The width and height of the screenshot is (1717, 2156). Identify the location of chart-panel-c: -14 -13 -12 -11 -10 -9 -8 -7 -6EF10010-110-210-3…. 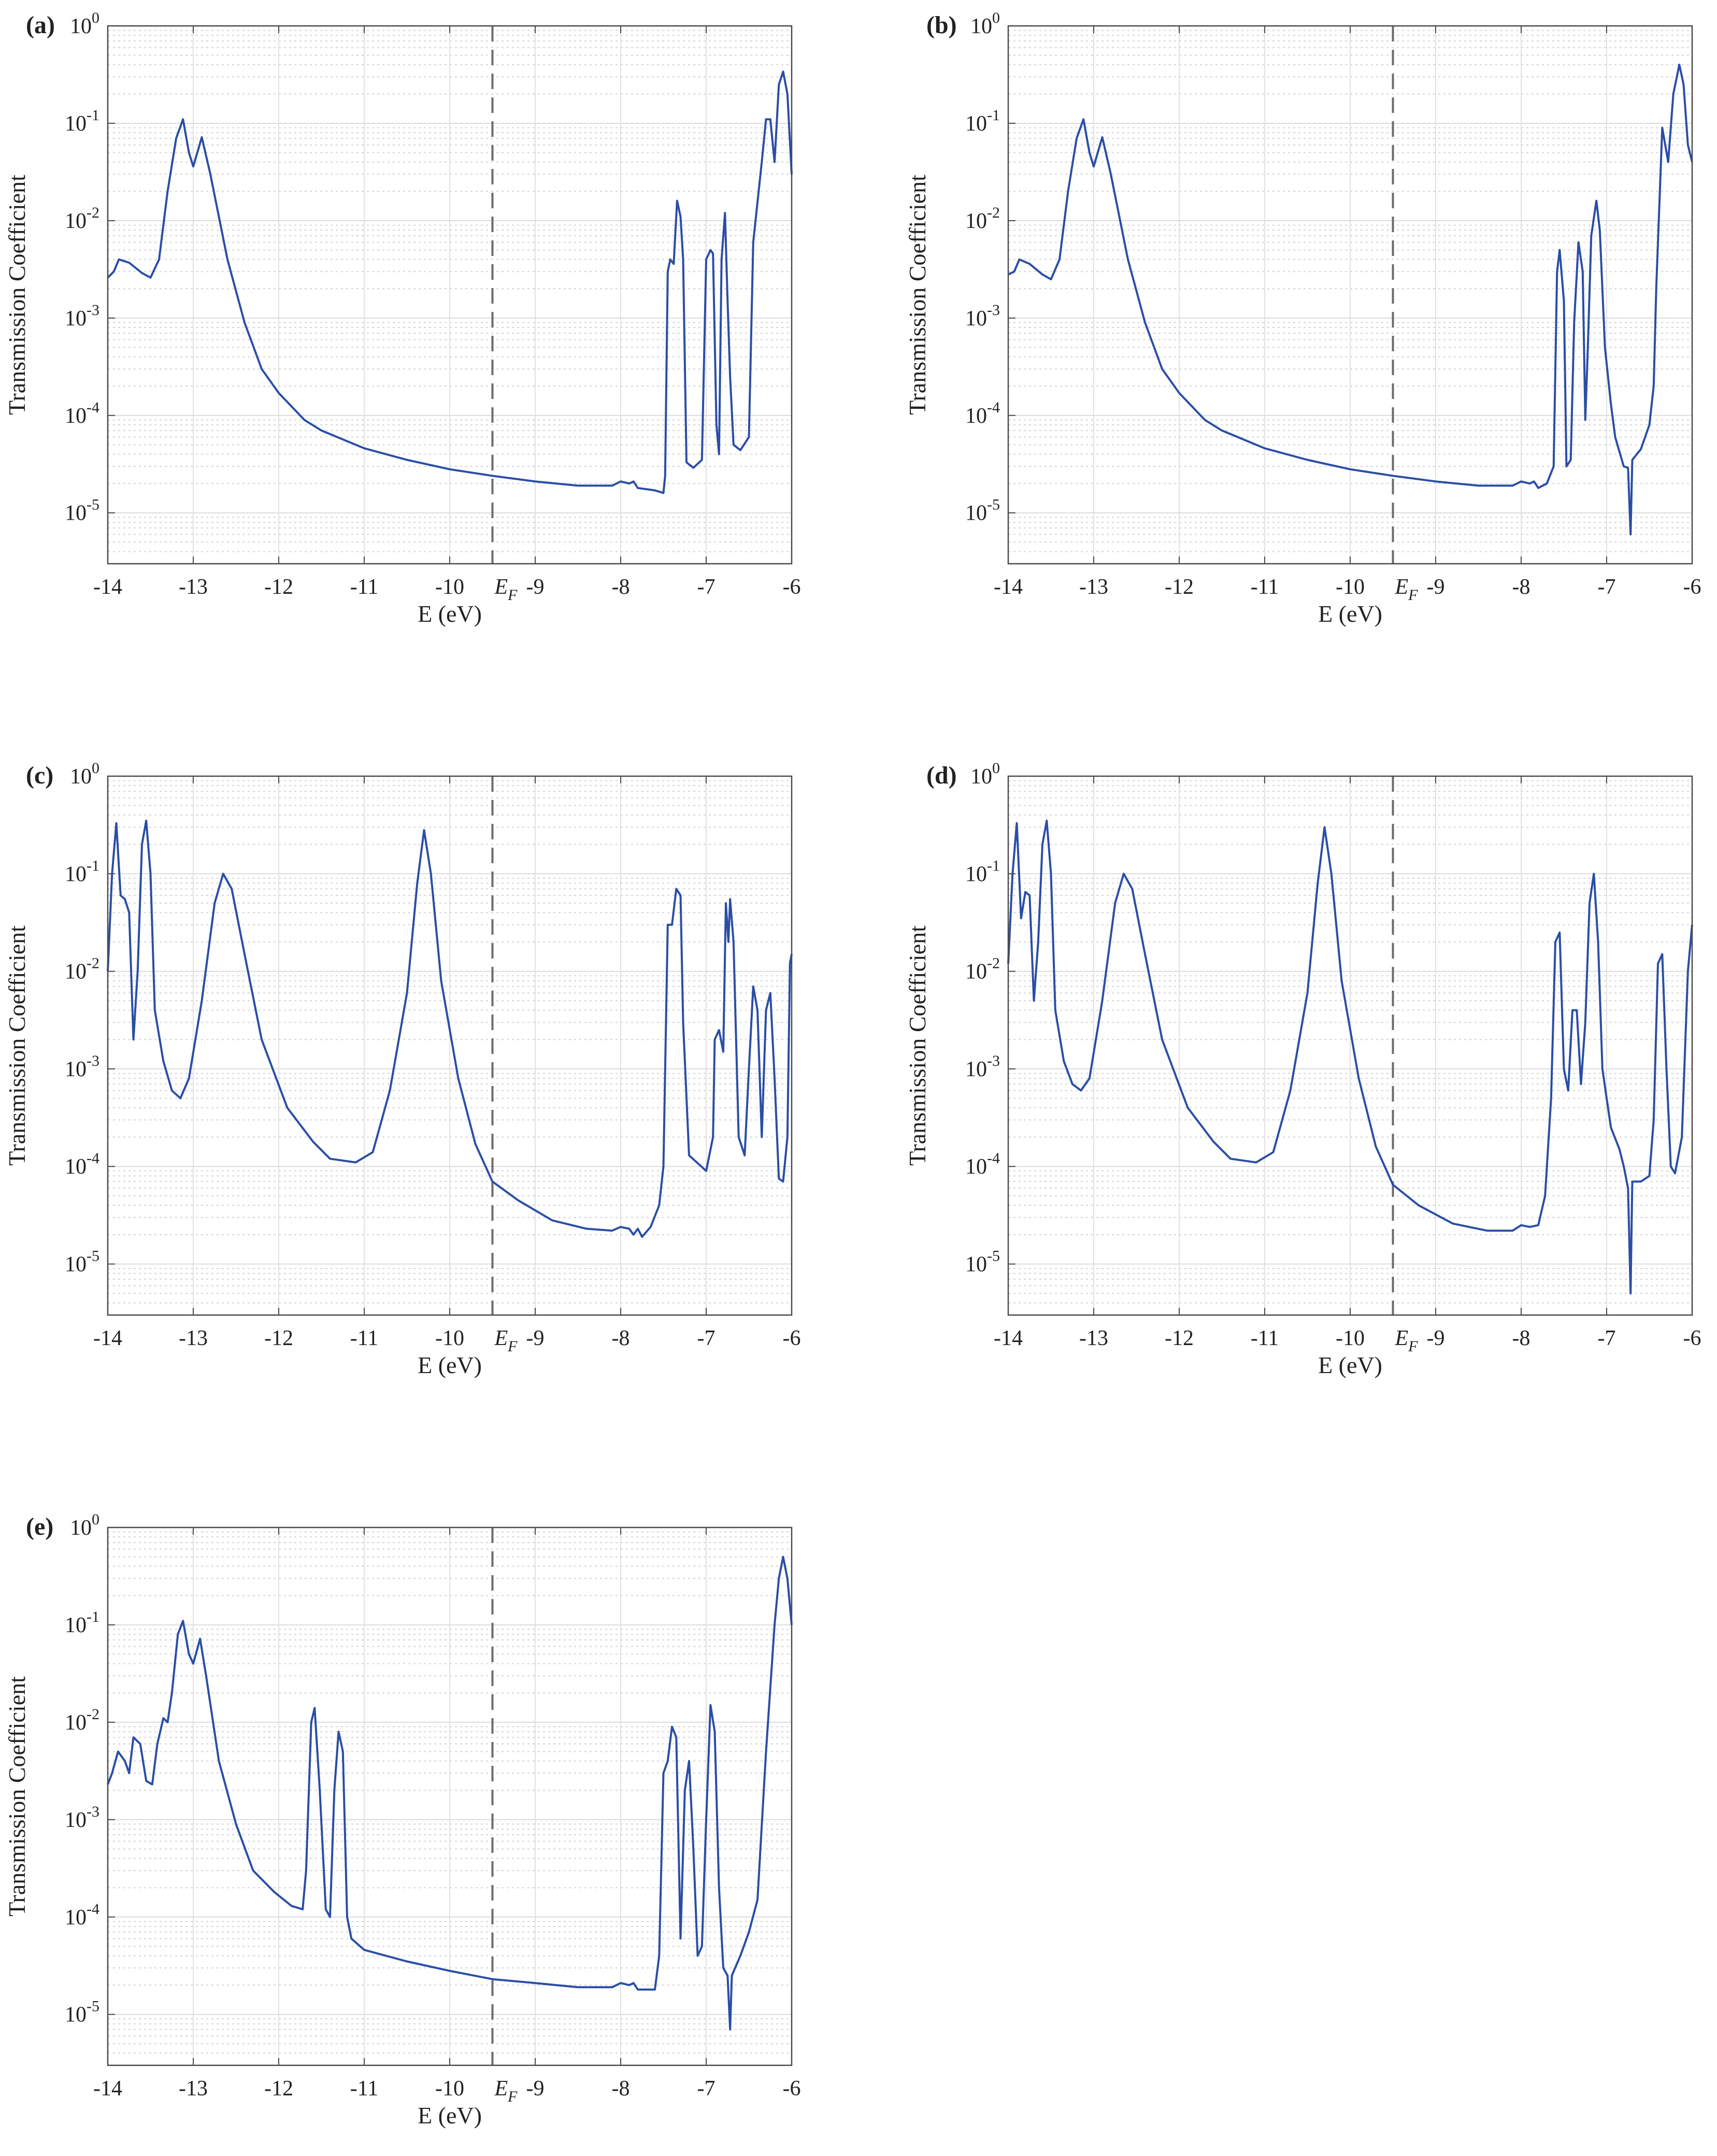
(402, 1069).